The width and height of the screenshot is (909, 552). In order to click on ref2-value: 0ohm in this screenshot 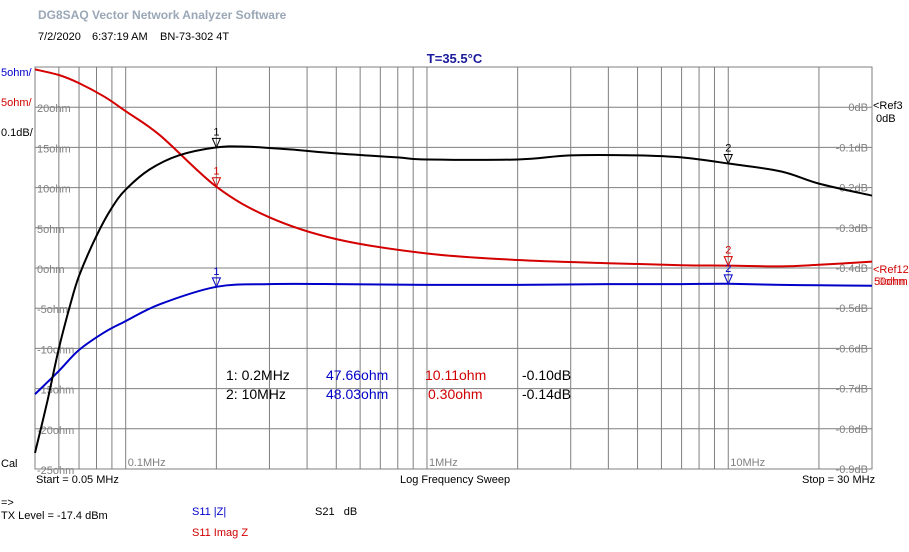, I will do `click(892, 282)`.